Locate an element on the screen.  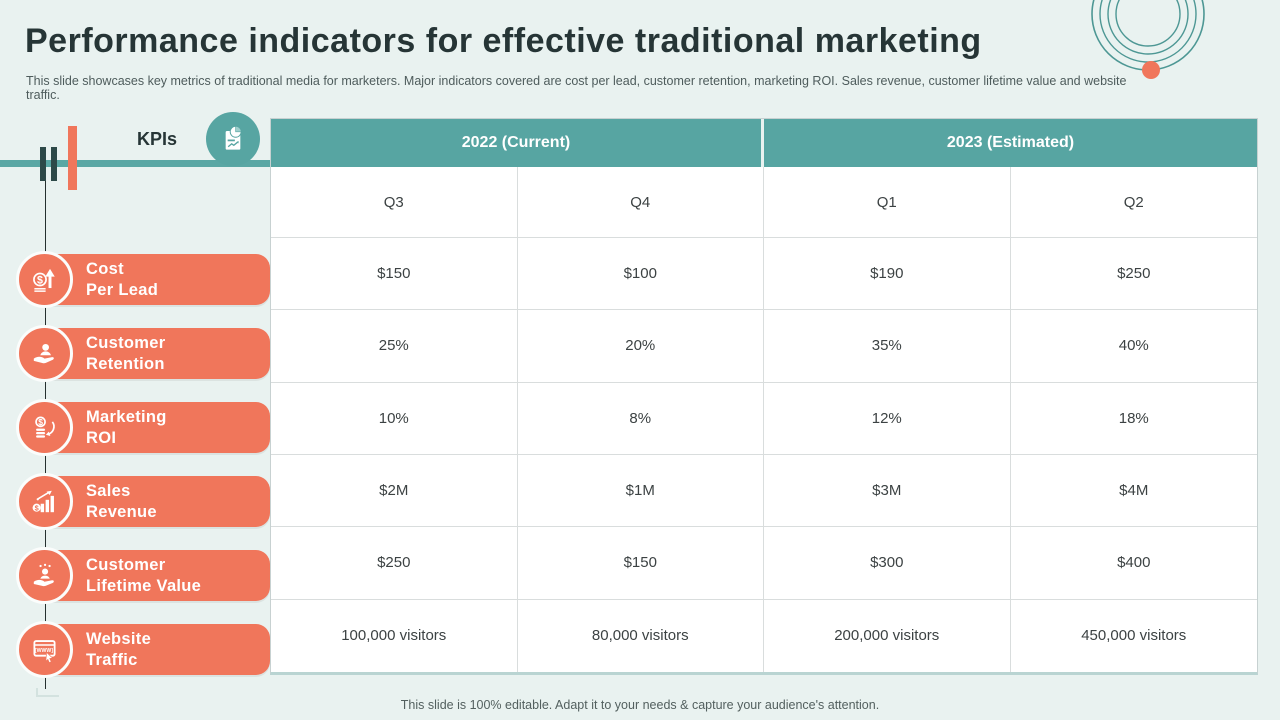
quarter-header: Q4 is located at coordinates (640, 202).